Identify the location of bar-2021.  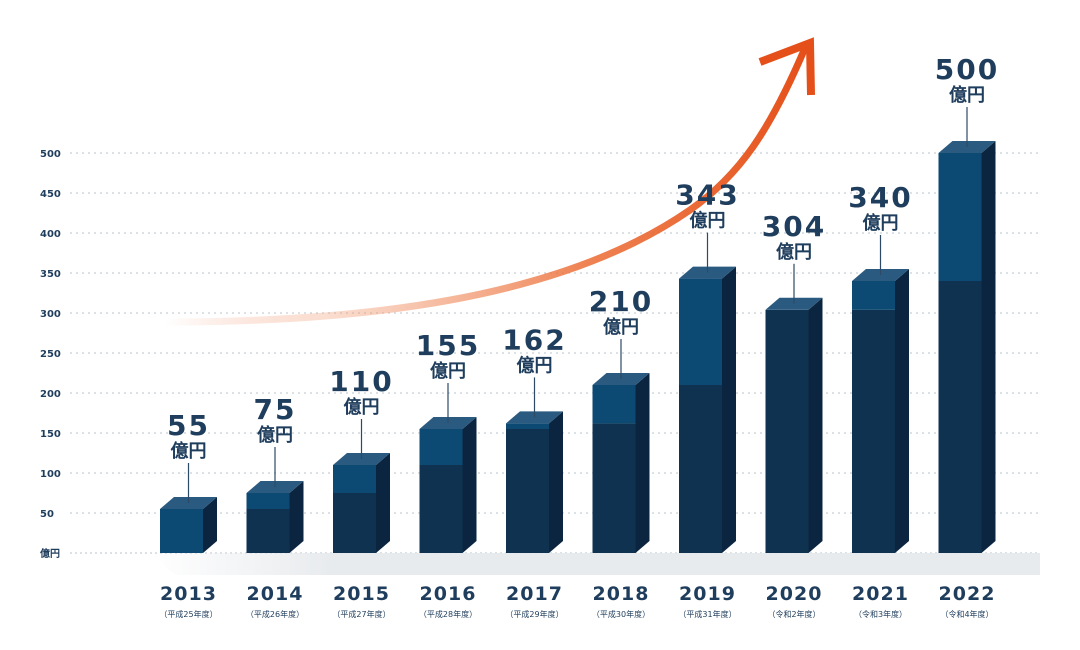
(880, 411).